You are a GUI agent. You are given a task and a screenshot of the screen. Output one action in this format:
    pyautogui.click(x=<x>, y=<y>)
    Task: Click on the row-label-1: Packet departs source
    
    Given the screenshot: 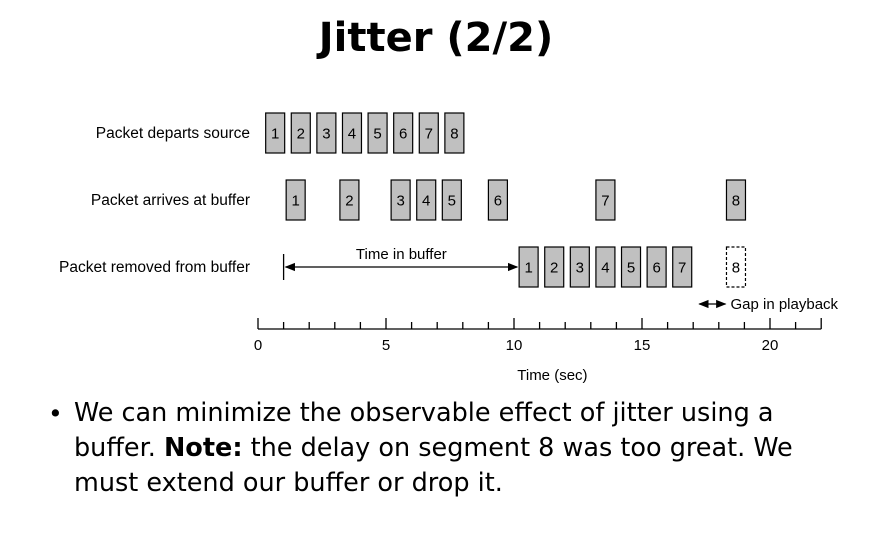 What is the action you would take?
    pyautogui.click(x=173, y=133)
    